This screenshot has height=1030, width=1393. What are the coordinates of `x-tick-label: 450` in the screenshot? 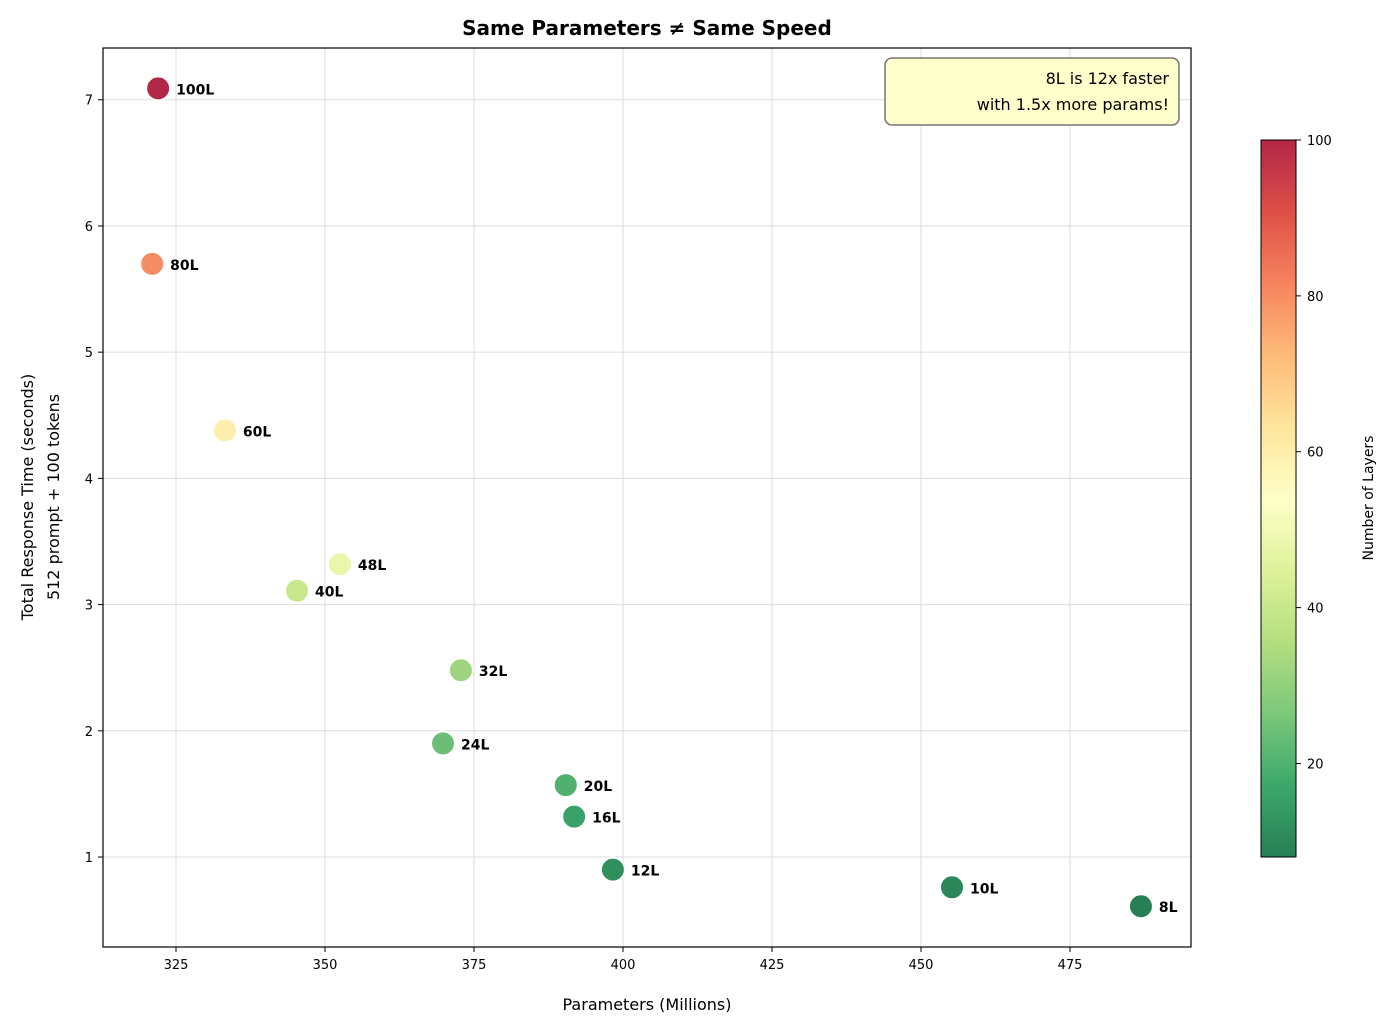 It's located at (921, 965).